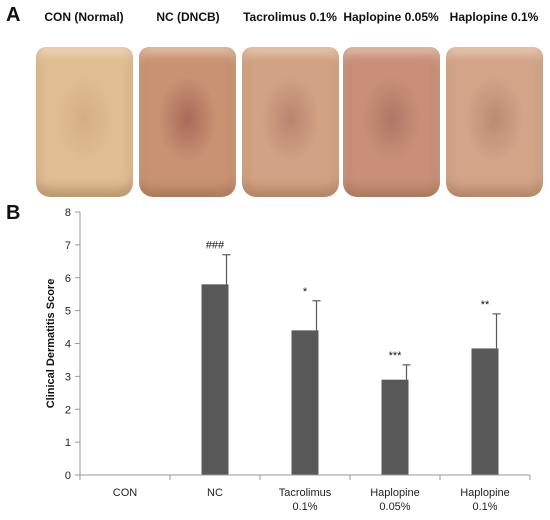 The image size is (550, 520). Describe the element at coordinates (68, 443) in the screenshot. I see `y-tick-label: 1` at that location.